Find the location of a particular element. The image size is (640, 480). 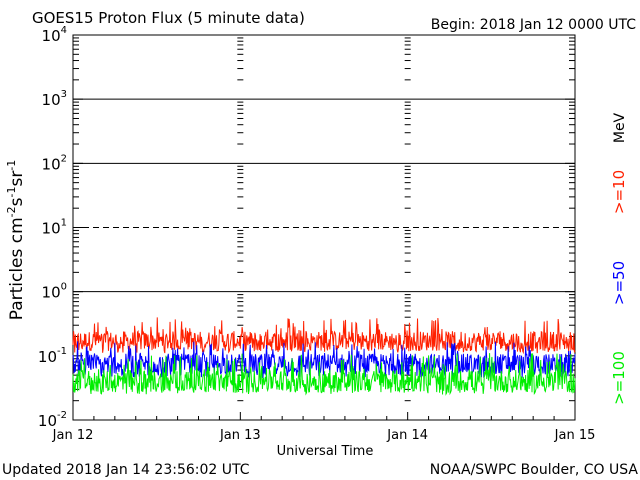

x-tick-labels: Jan 12 Jan 13 Jan 14 Jan 15 is located at coordinates (324, 435).